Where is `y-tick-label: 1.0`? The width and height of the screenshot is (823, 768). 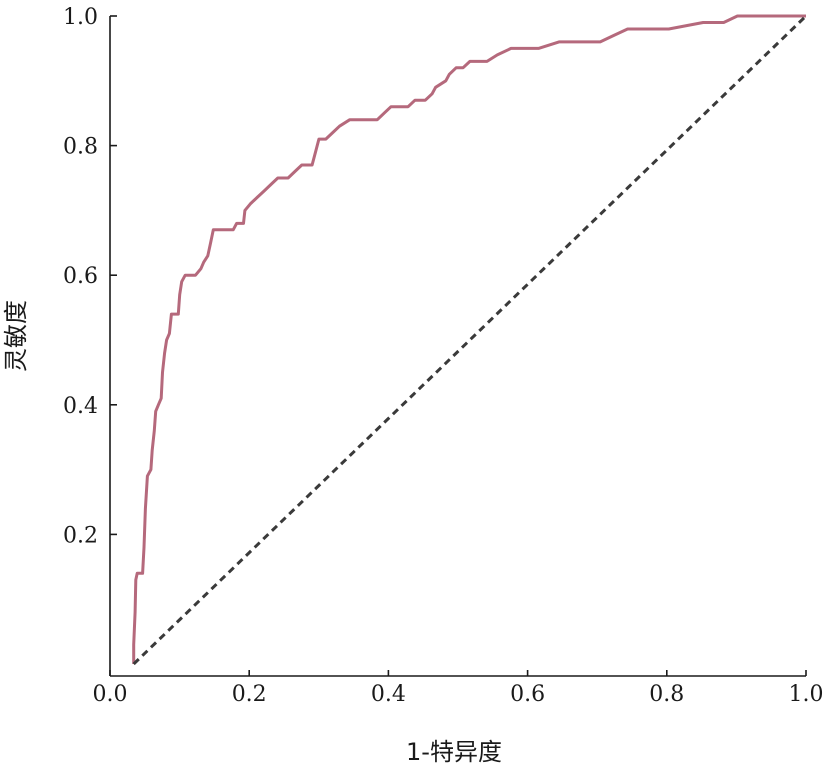
y-tick-label: 1.0 is located at coordinates (80, 17).